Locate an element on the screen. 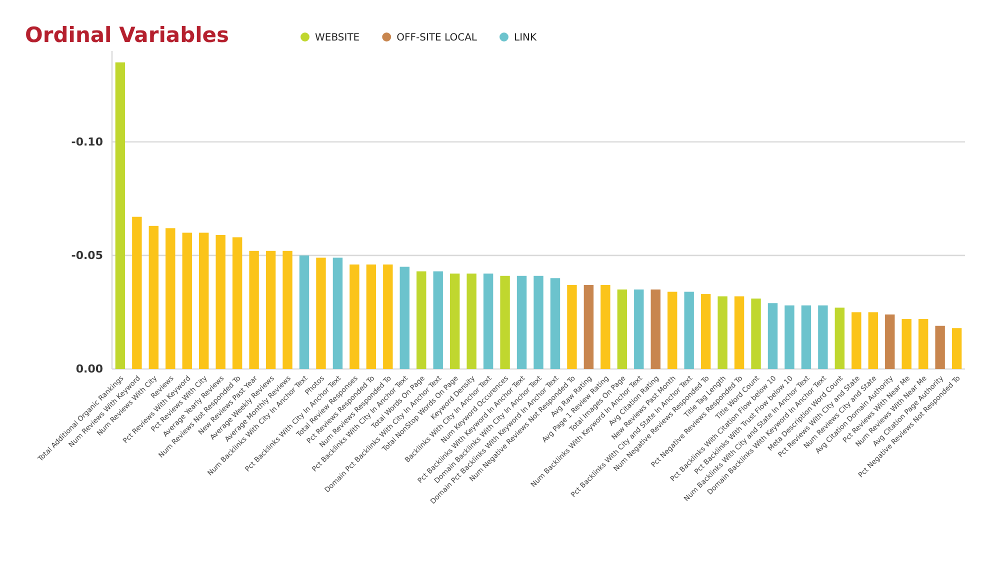 This screenshot has height=561, width=996. legend-label: LINK is located at coordinates (525, 38).